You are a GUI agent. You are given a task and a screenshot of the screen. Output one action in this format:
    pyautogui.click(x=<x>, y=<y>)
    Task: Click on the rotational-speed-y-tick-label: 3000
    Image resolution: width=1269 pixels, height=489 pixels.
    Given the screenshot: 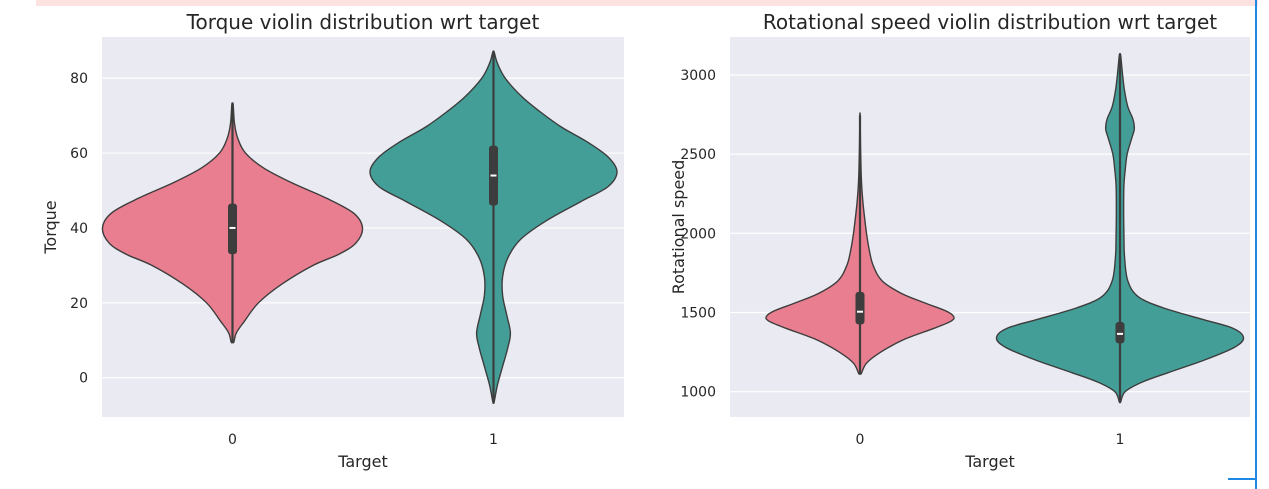 What is the action you would take?
    pyautogui.click(x=698, y=76)
    